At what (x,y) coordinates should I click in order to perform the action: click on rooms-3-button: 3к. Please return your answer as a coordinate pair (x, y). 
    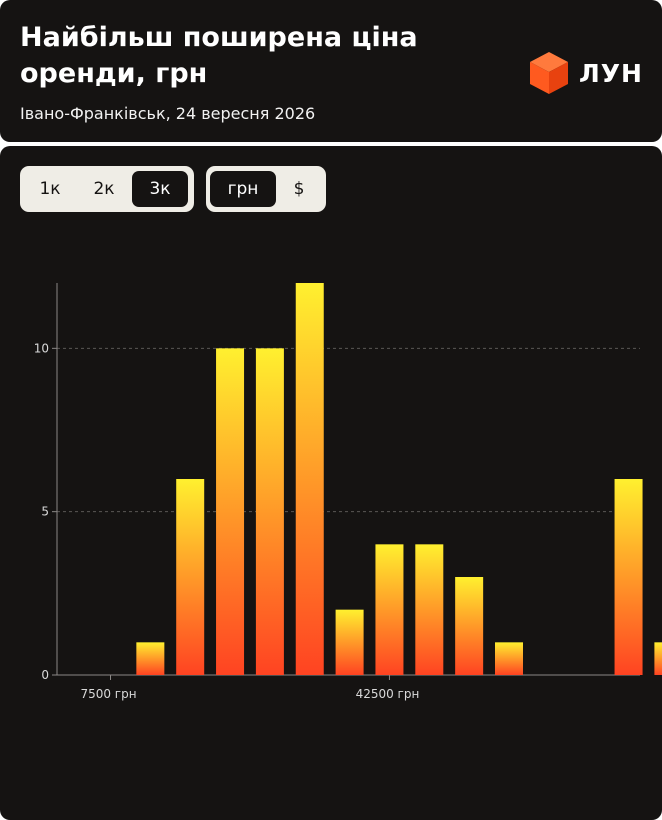
    Looking at the image, I should click on (160, 189).